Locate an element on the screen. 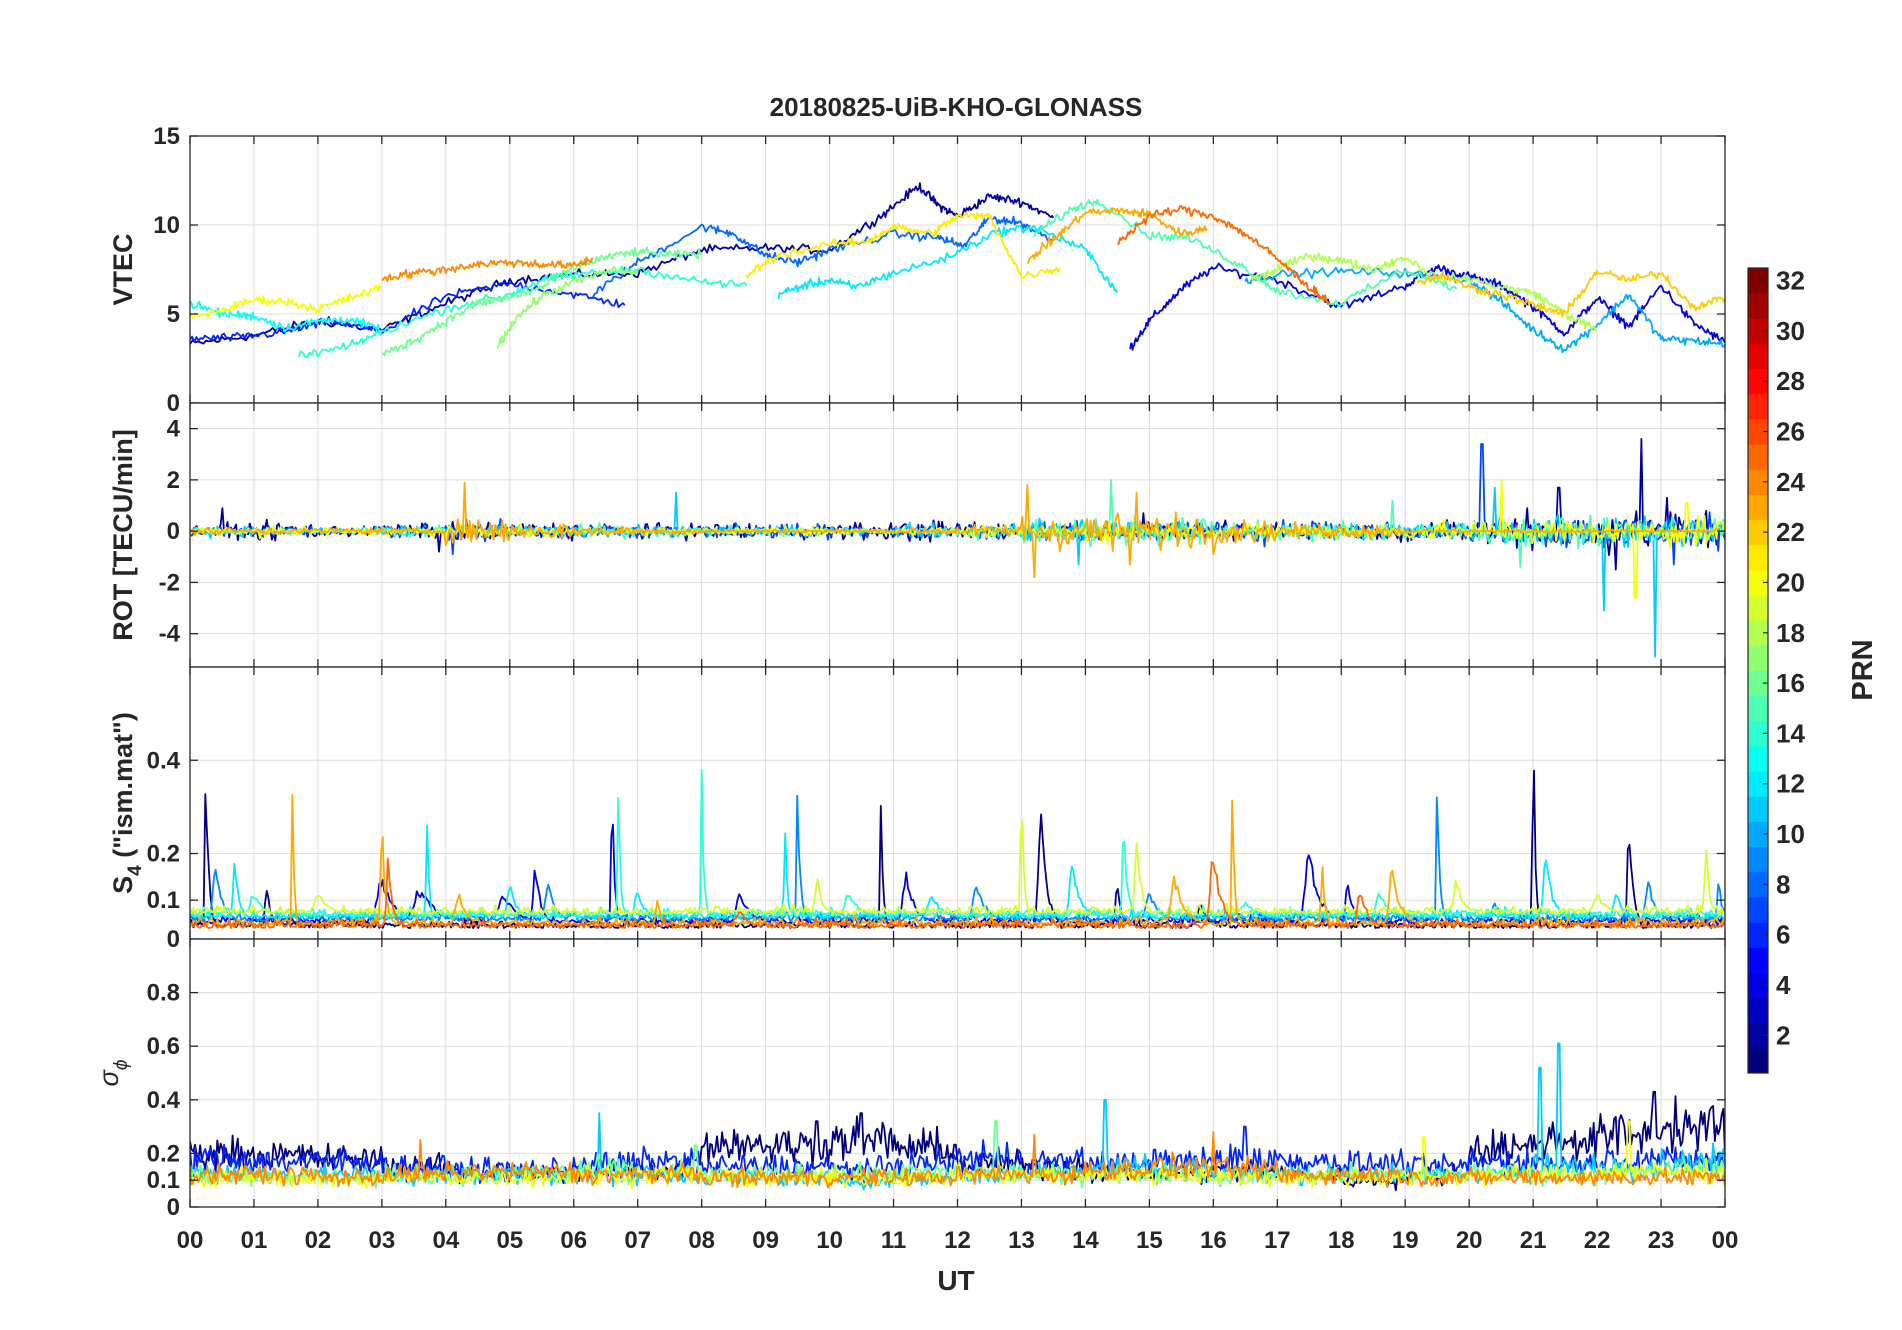 The width and height of the screenshot is (1902, 1330). x-tick-label: 13 is located at coordinates (1021, 1240).